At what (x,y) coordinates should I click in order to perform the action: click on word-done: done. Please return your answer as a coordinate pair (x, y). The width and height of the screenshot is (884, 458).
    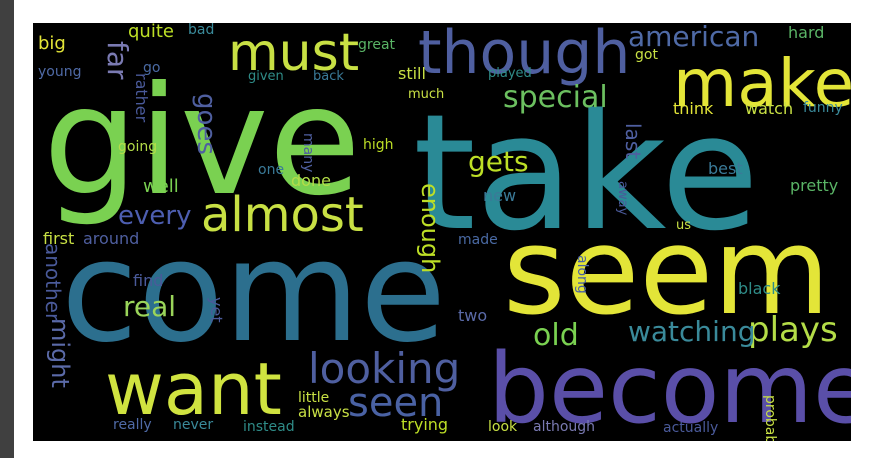
    Looking at the image, I should click on (311, 180).